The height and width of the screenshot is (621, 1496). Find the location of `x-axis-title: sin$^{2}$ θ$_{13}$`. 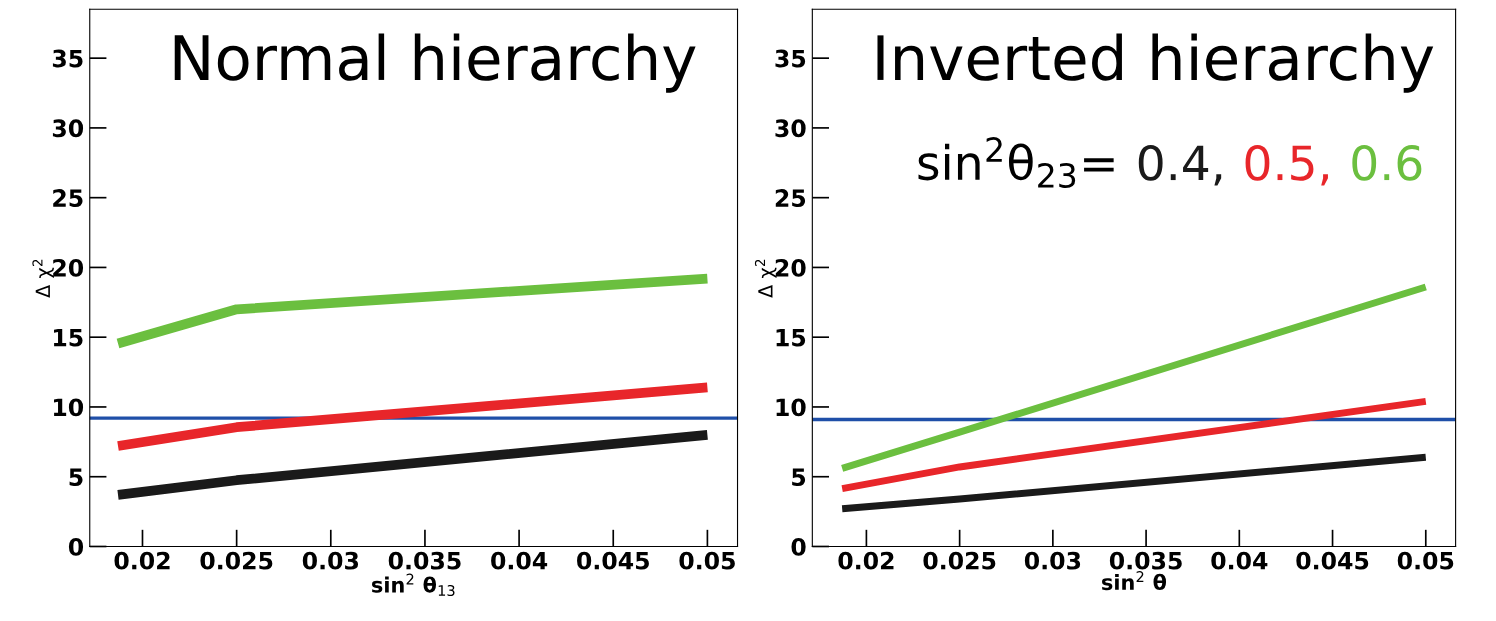

x-axis-title: sin$^{2}$ θ$_{13}$ is located at coordinates (413, 585).